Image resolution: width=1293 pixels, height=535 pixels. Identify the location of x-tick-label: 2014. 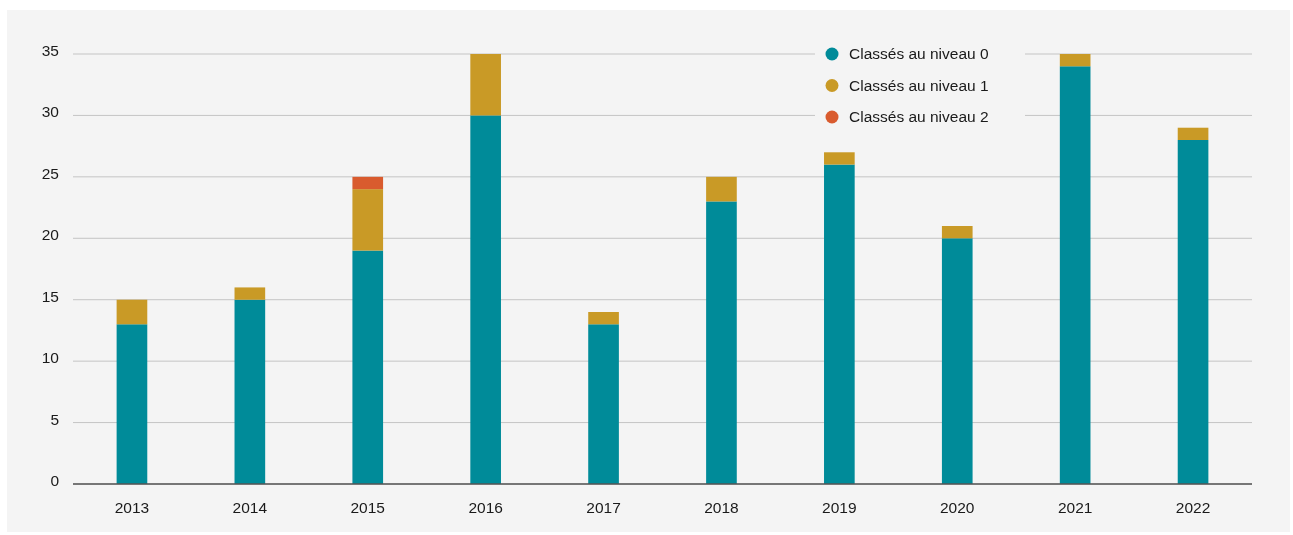
(250, 508).